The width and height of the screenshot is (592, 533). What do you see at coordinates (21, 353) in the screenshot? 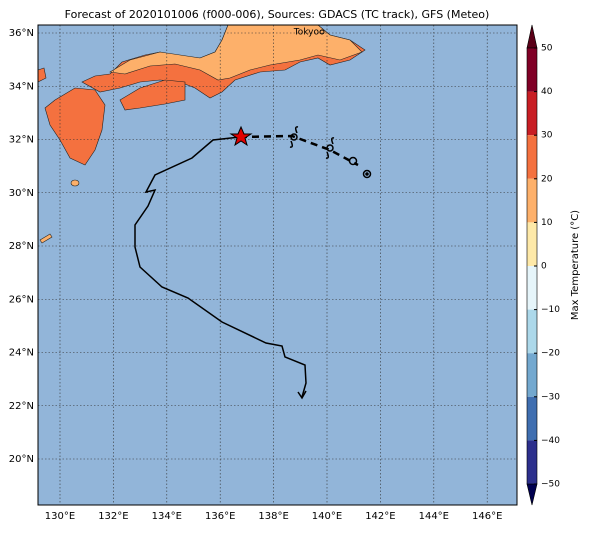
I see `lat-label: 24°N` at bounding box center [21, 353].